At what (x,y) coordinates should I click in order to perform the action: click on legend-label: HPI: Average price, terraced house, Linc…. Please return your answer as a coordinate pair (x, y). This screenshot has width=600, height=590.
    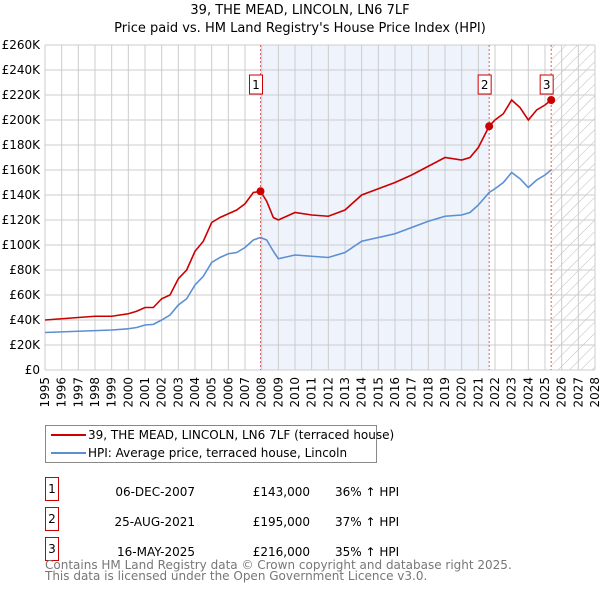
    Looking at the image, I should click on (218, 453).